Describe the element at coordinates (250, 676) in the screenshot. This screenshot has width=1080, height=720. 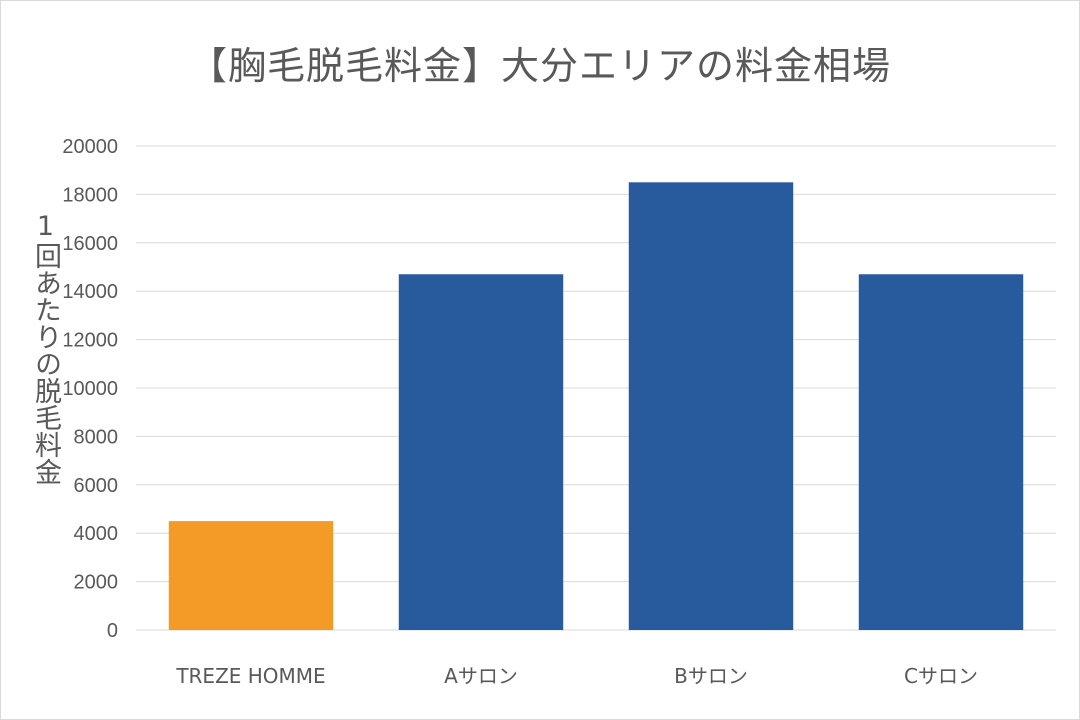
I see `category-label: TREZE HOMME` at that location.